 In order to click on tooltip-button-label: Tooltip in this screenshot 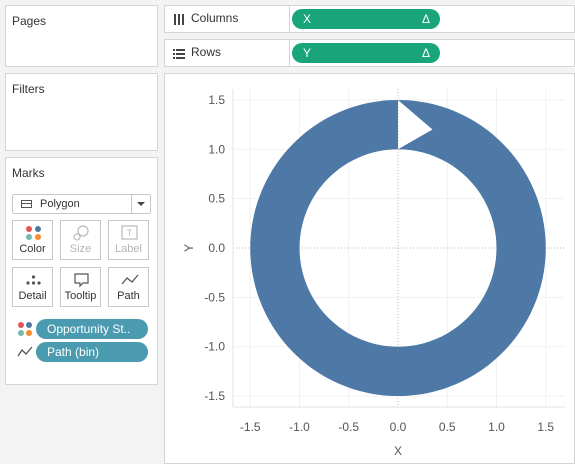, I will do `click(80, 296)`.